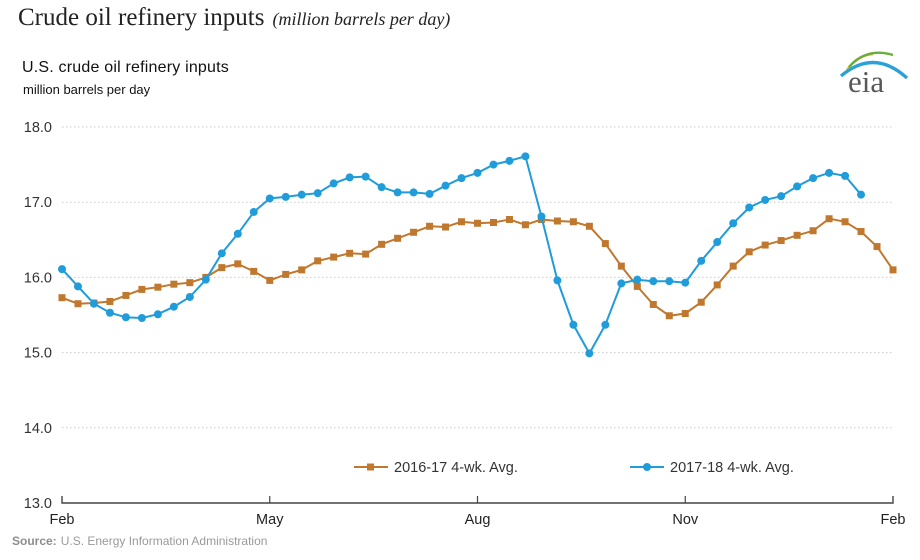 Image resolution: width=920 pixels, height=560 pixels. Describe the element at coordinates (164, 541) in the screenshot. I see `source-text: U.S. Energy Information Administration` at that location.